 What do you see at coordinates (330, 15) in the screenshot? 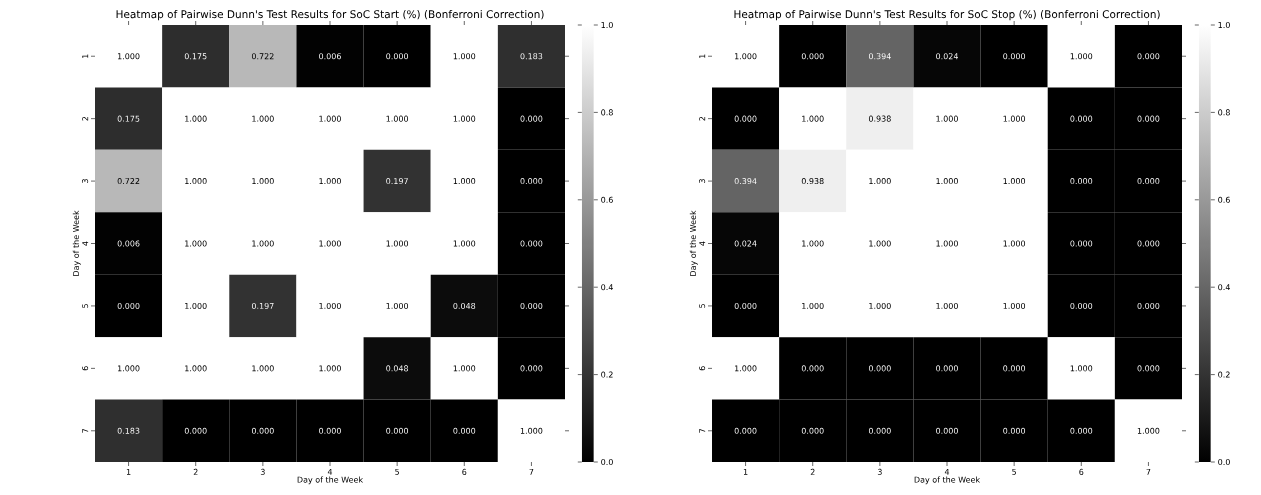
I see `chart-title: Heatmap of Pairwise Dunn's Test Results for SoC Start (%) (Bonferroni Correction)` at bounding box center [330, 15].